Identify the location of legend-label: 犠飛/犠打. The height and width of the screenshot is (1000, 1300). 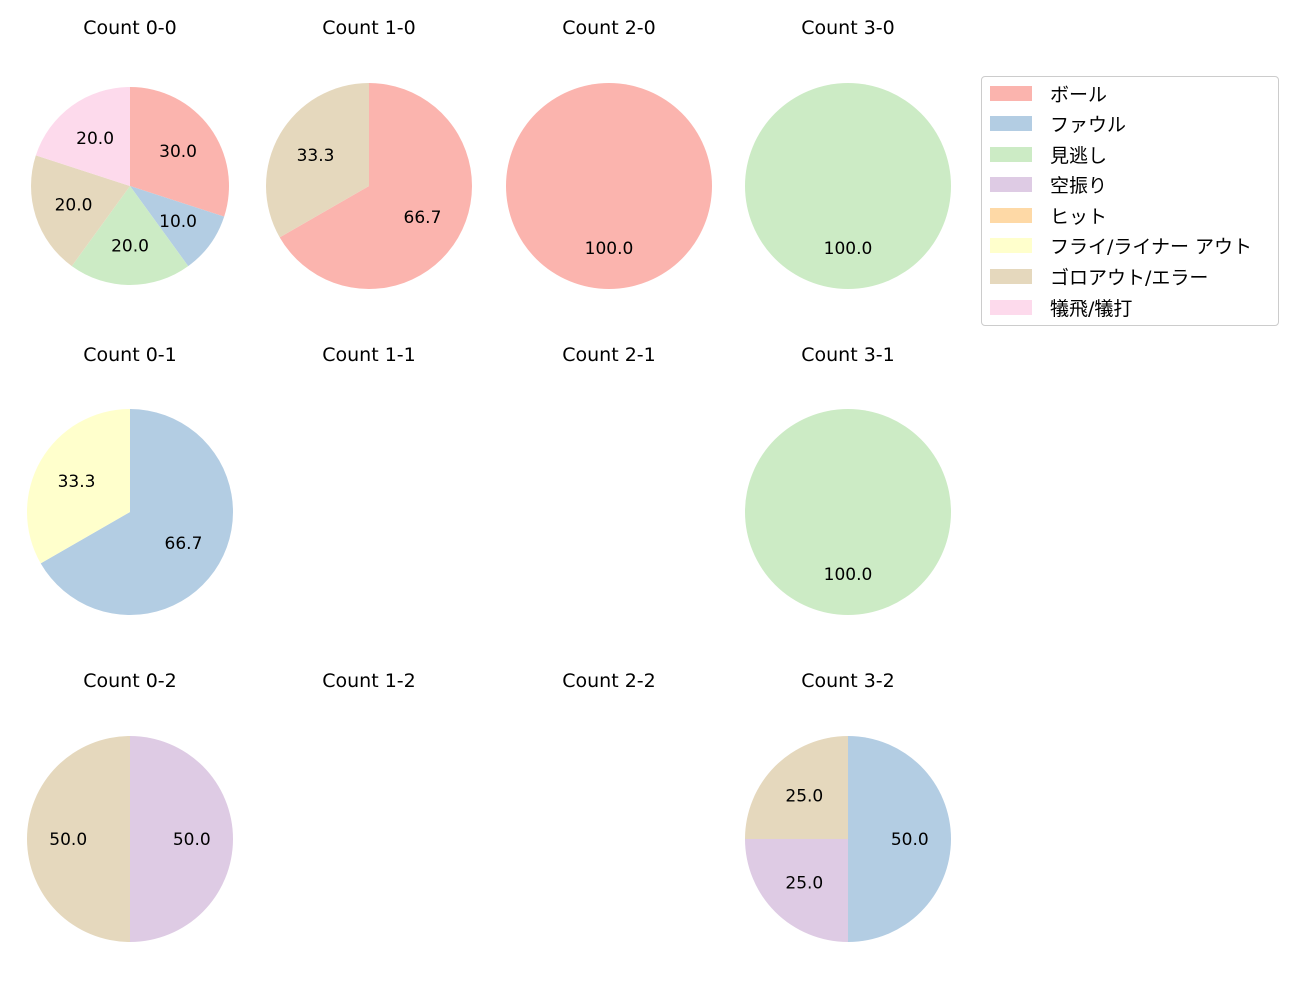
(1091, 308).